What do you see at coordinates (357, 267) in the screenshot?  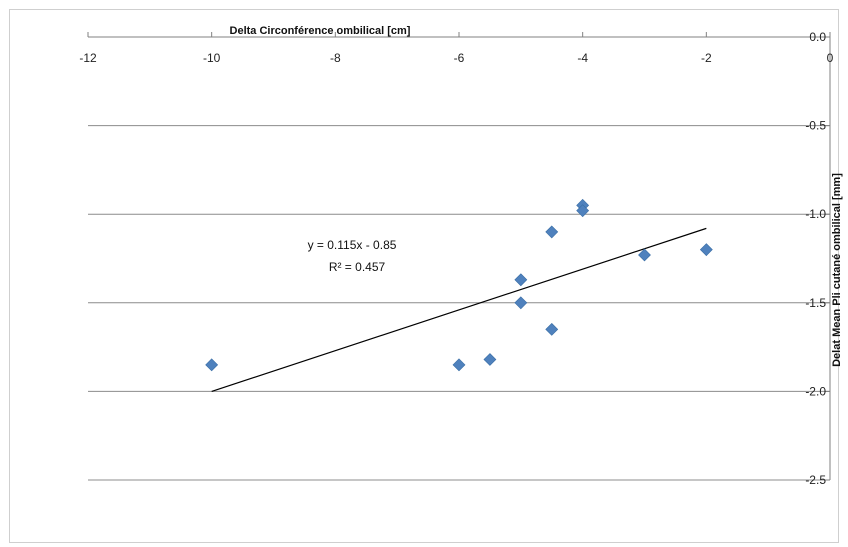 I see `trendline-r-squared: R² = 0.457` at bounding box center [357, 267].